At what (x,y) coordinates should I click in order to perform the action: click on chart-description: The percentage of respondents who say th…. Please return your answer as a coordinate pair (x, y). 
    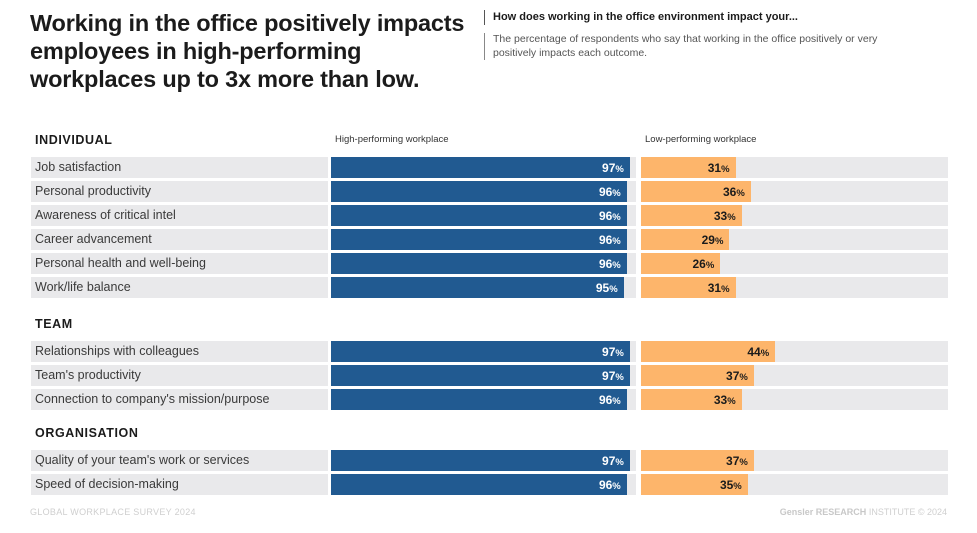
    Looking at the image, I should click on (689, 46).